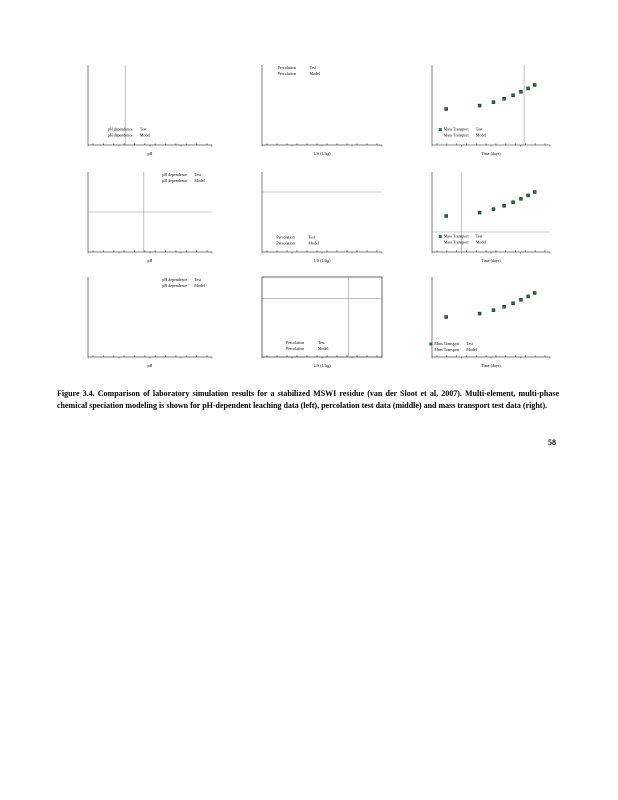 The image size is (618, 800). What do you see at coordinates (323, 365) in the screenshot?
I see `x-axis-label: L/S (L/kg)` at bounding box center [323, 365].